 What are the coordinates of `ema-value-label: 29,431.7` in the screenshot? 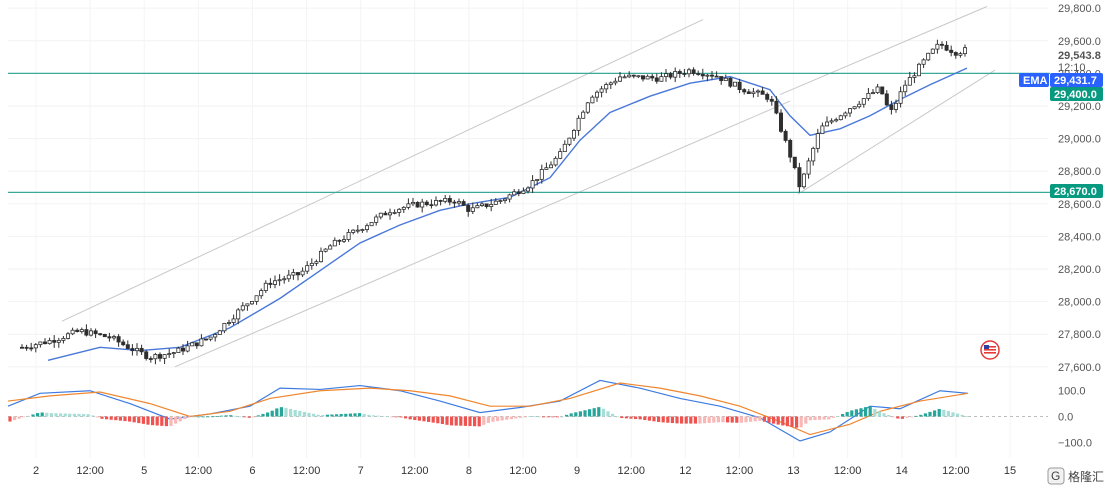 It's located at (1075, 81).